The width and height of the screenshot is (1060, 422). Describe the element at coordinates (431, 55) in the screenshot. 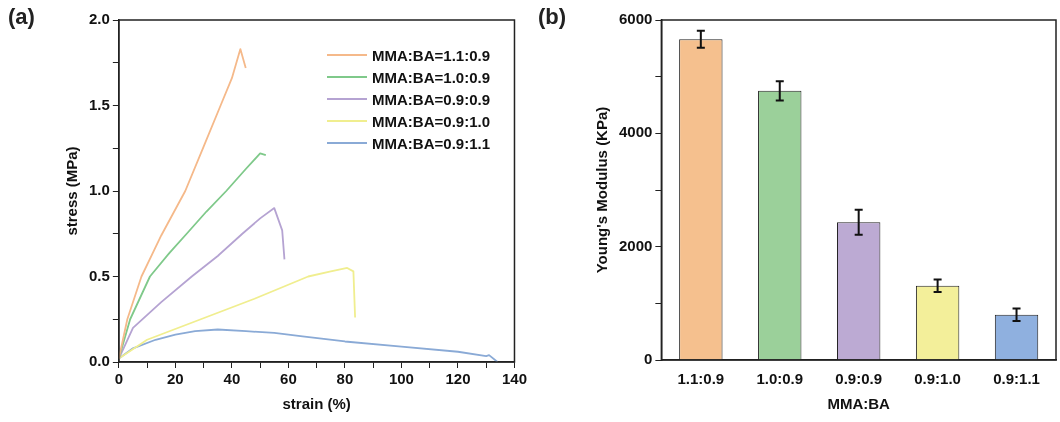

I see `legend-label: MMA:BA=1.1:0.9` at that location.